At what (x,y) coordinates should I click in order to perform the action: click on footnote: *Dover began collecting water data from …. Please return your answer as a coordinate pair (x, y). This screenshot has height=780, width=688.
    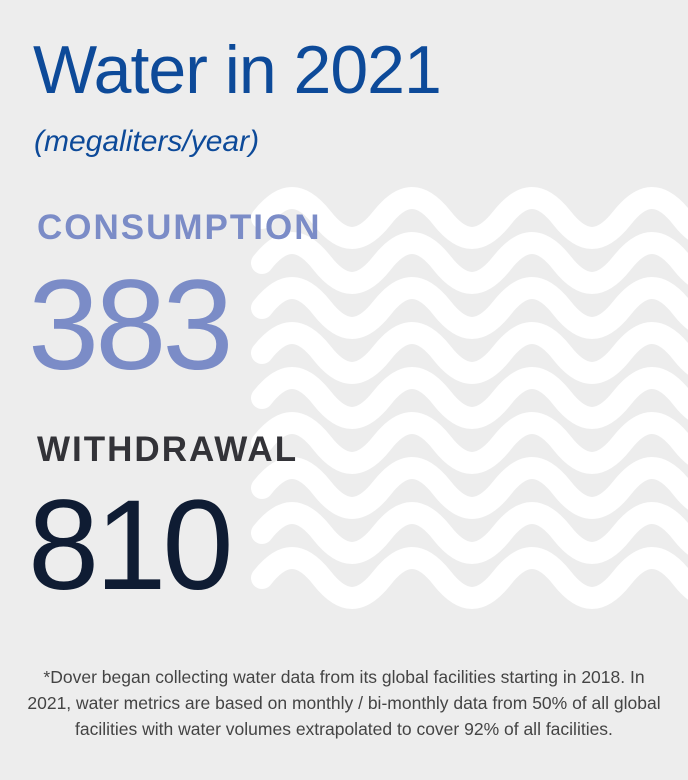
    Looking at the image, I should click on (344, 703).